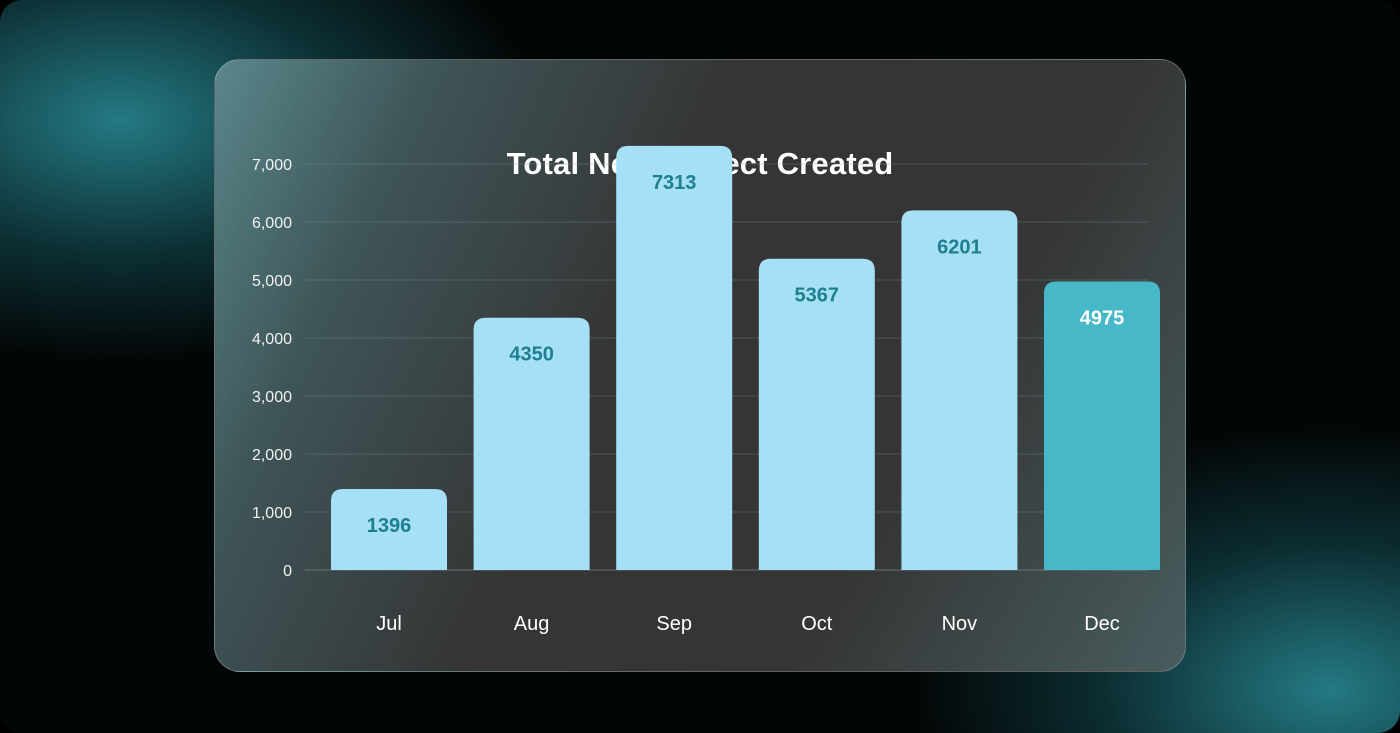 This screenshot has width=1400, height=733. I want to click on y-tick-label: 3,000, so click(272, 397).